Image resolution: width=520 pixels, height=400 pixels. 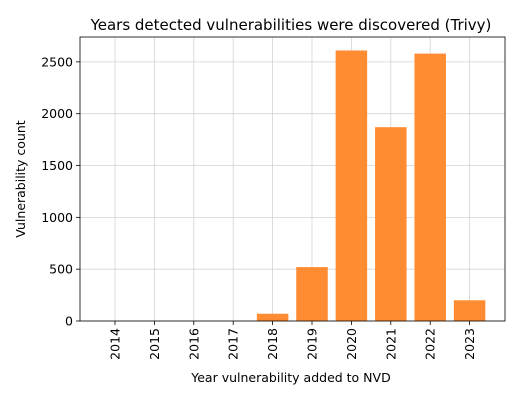 What do you see at coordinates (390, 344) in the screenshot?
I see `x-tick-label: 2021` at bounding box center [390, 344].